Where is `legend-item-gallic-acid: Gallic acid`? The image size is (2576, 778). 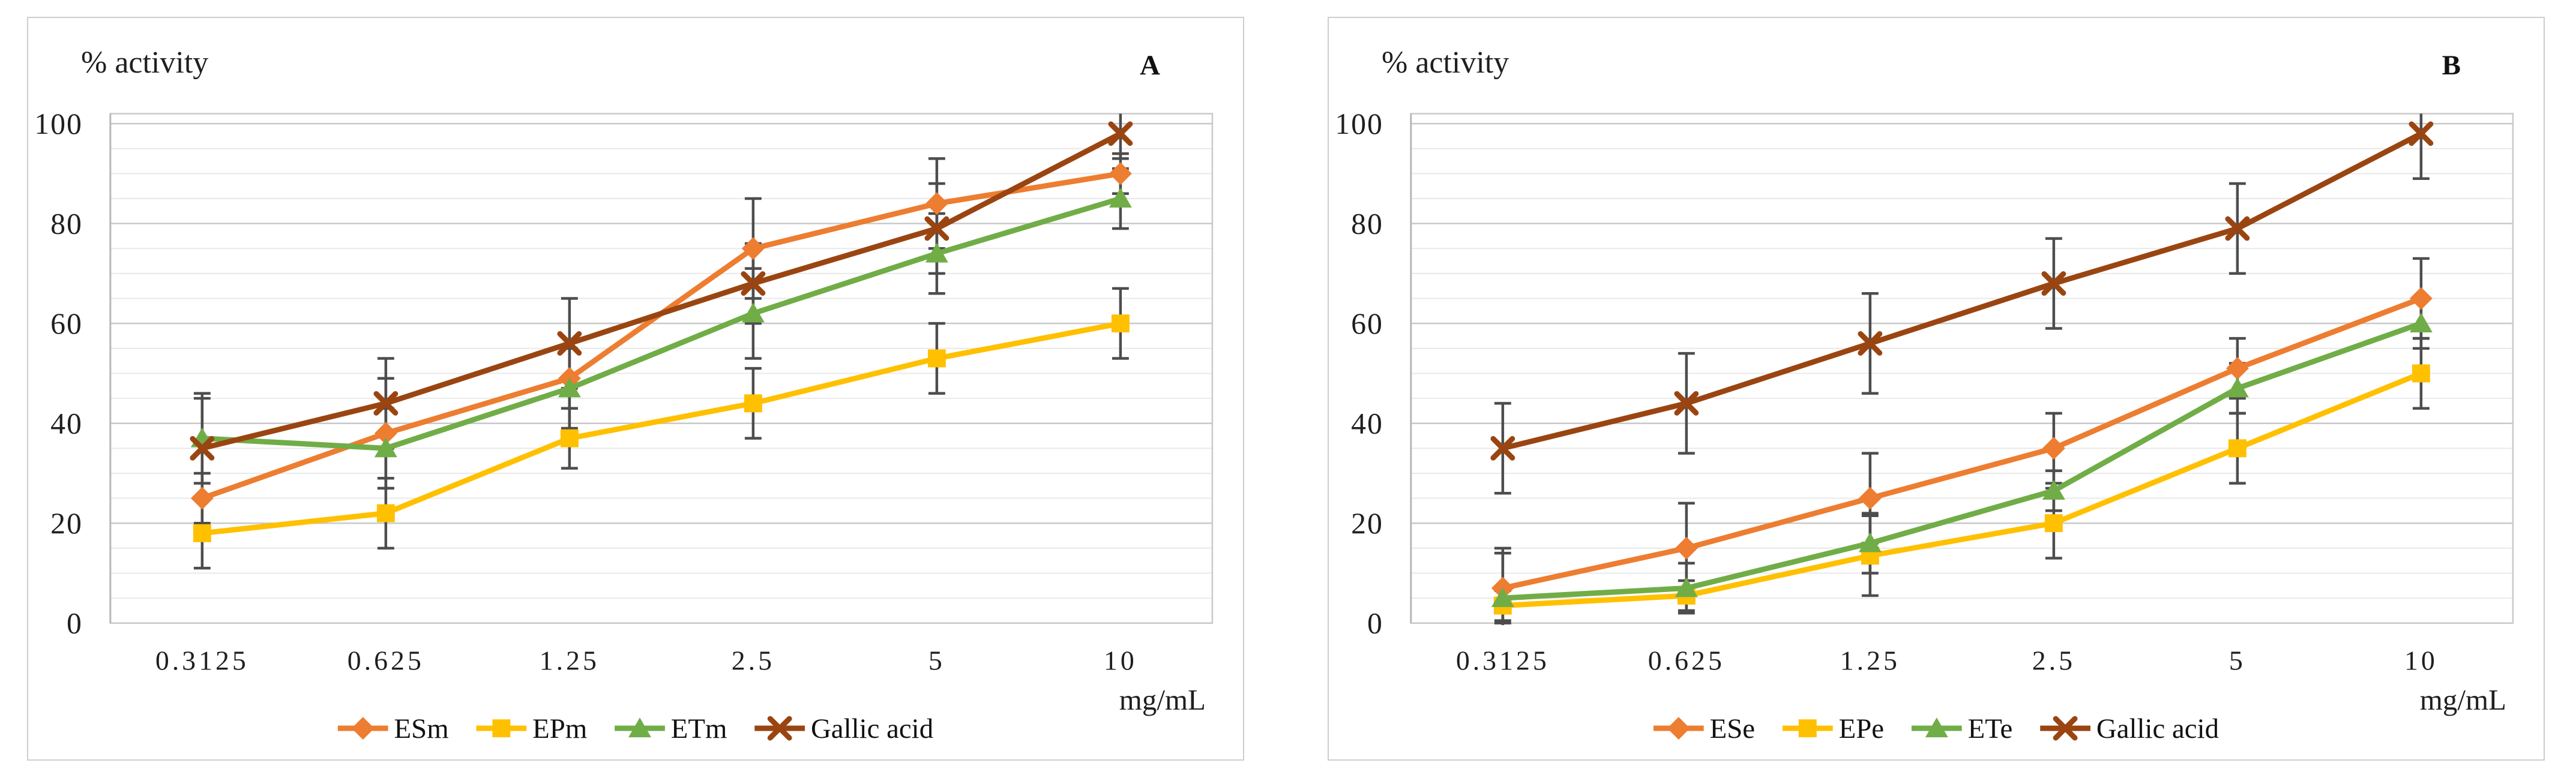 legend-item-gallic-acid: Gallic acid is located at coordinates (843, 729).